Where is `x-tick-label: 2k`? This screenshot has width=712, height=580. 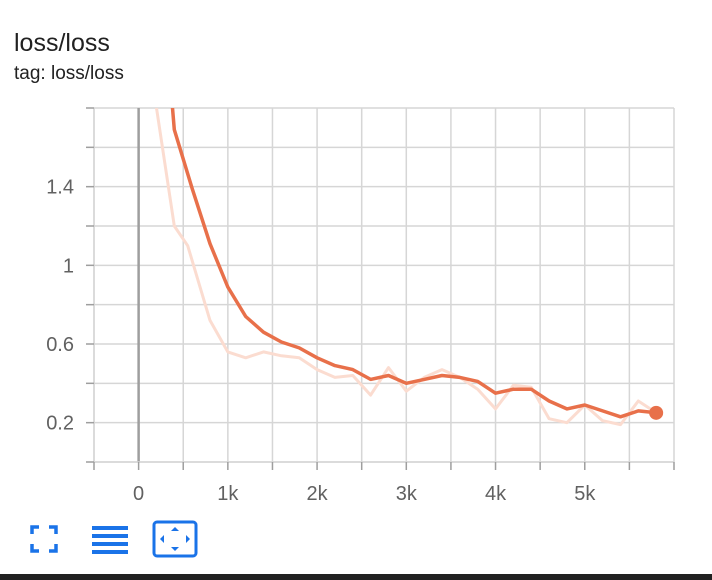
x-tick-label: 2k is located at coordinates (318, 494).